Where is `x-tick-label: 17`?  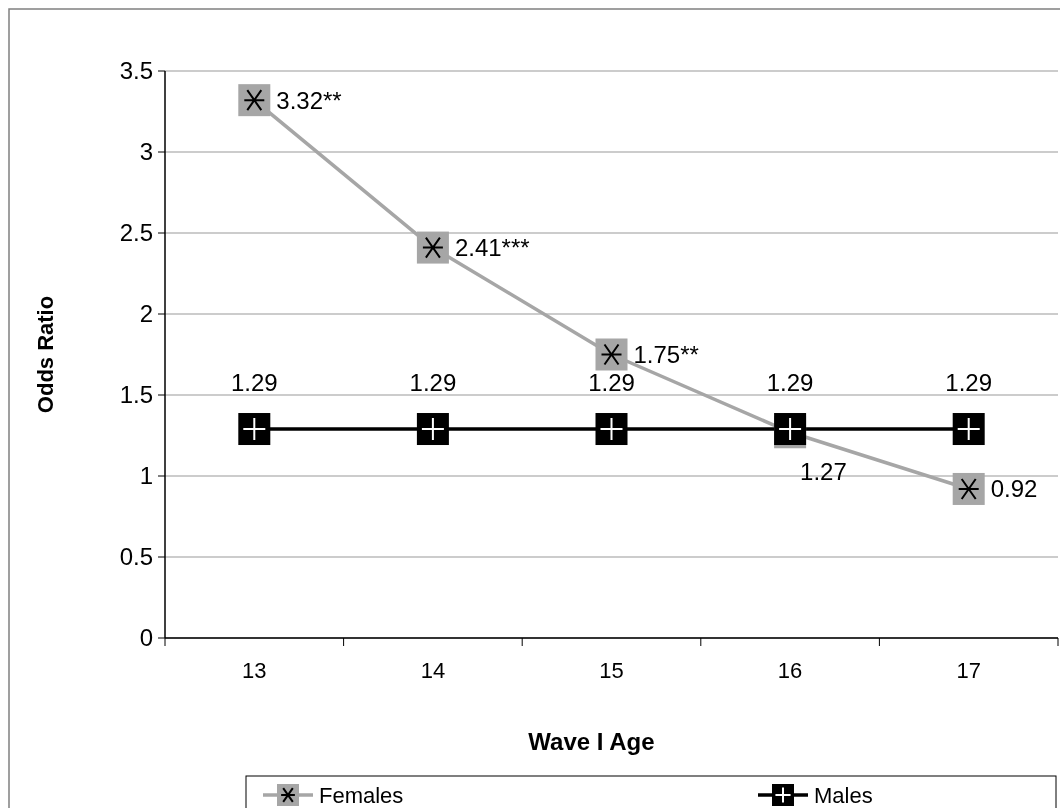
x-tick-label: 17 is located at coordinates (968, 670).